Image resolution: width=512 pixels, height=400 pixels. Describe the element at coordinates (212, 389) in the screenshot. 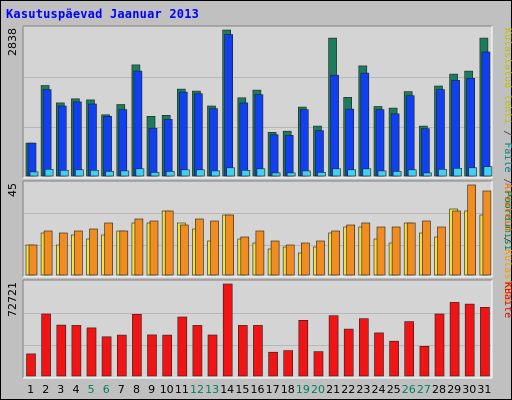

I see `x-tick-label: 13` at that location.